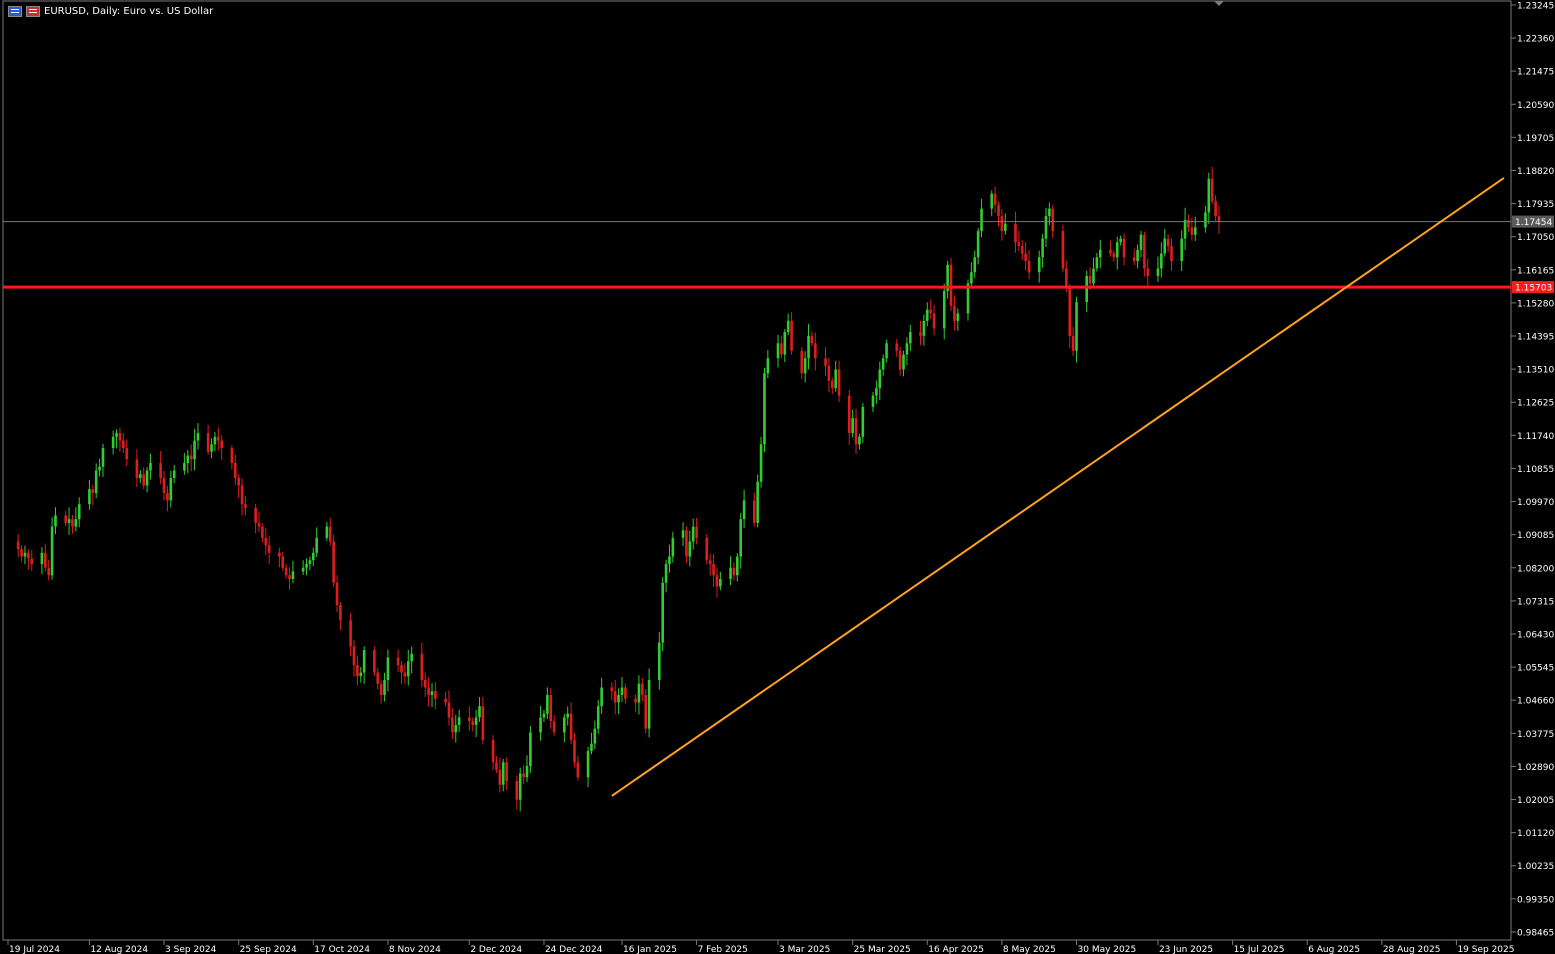 This screenshot has width=1555, height=954. I want to click on chart-window-icon, so click(15, 11).